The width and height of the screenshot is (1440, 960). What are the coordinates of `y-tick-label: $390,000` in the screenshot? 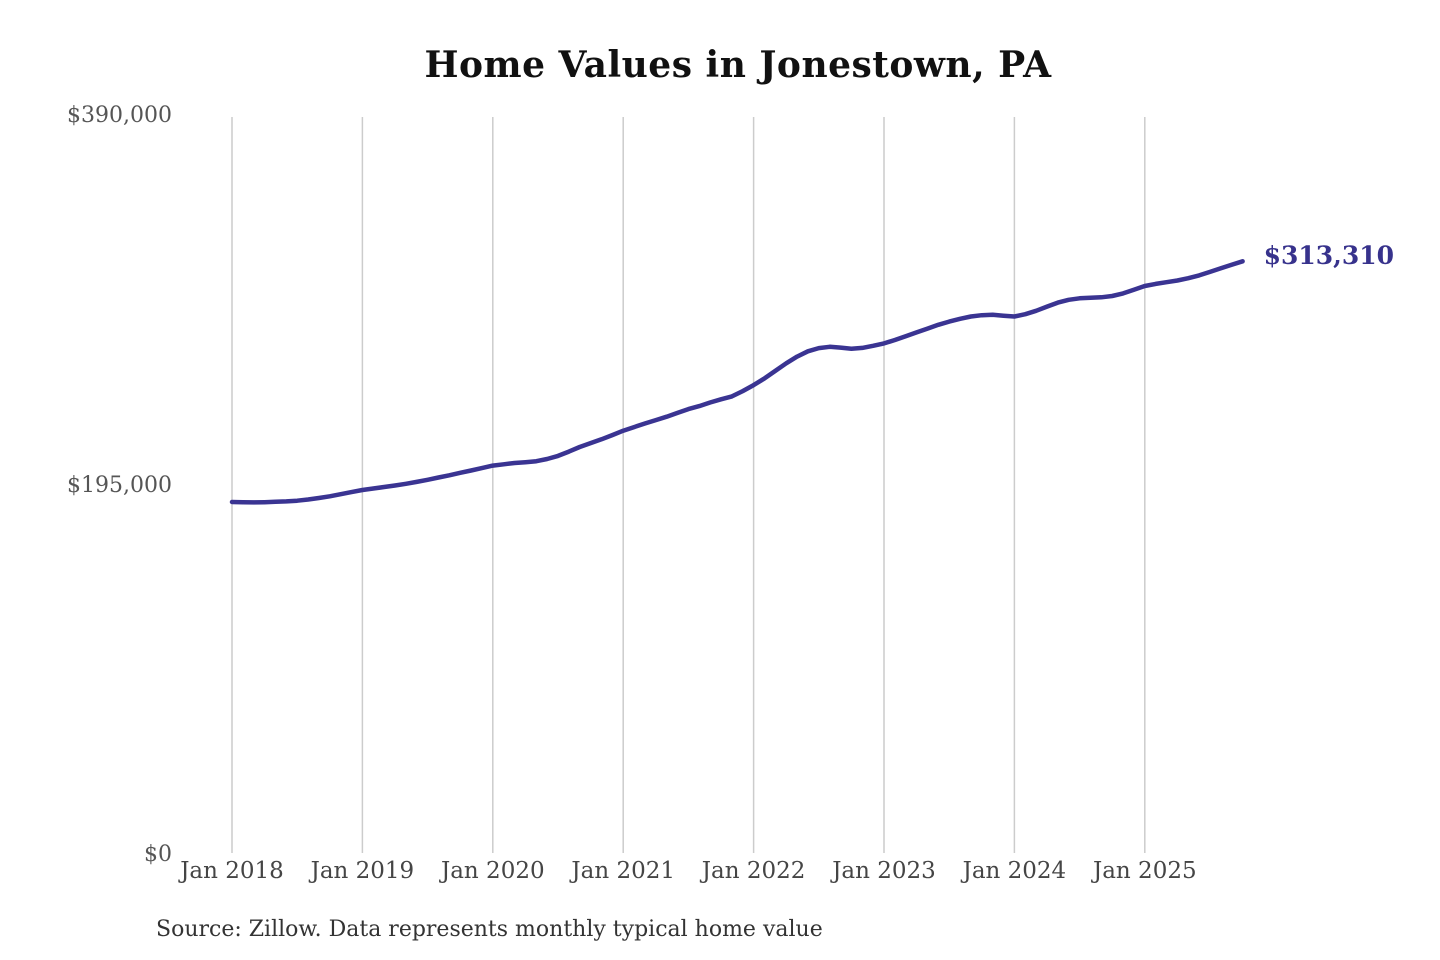 It's located at (119, 115).